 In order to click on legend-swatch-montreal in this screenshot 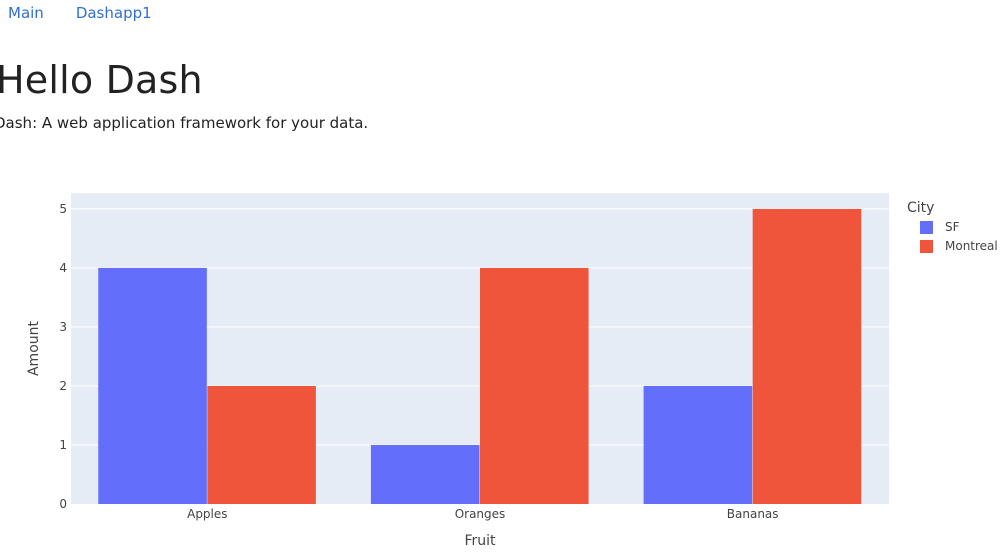, I will do `click(926, 246)`.